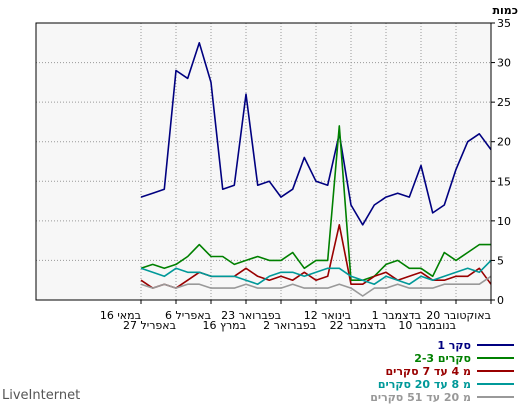 The width and height of the screenshot is (520, 405). I want to click on x-tick-label: 2 בפברואר, so click(289, 325).